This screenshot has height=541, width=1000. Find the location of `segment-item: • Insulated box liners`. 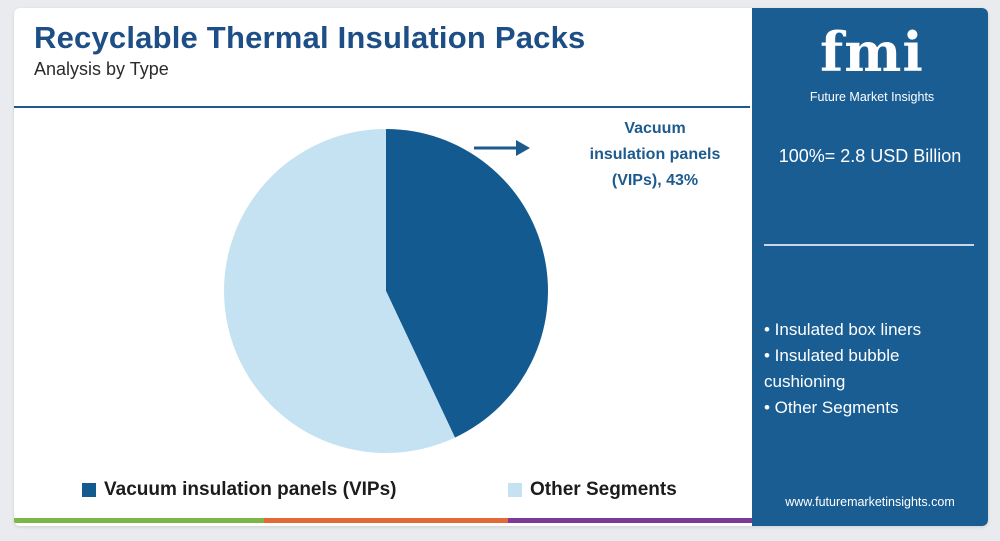

segment-item: • Insulated box liners is located at coordinates (843, 329).